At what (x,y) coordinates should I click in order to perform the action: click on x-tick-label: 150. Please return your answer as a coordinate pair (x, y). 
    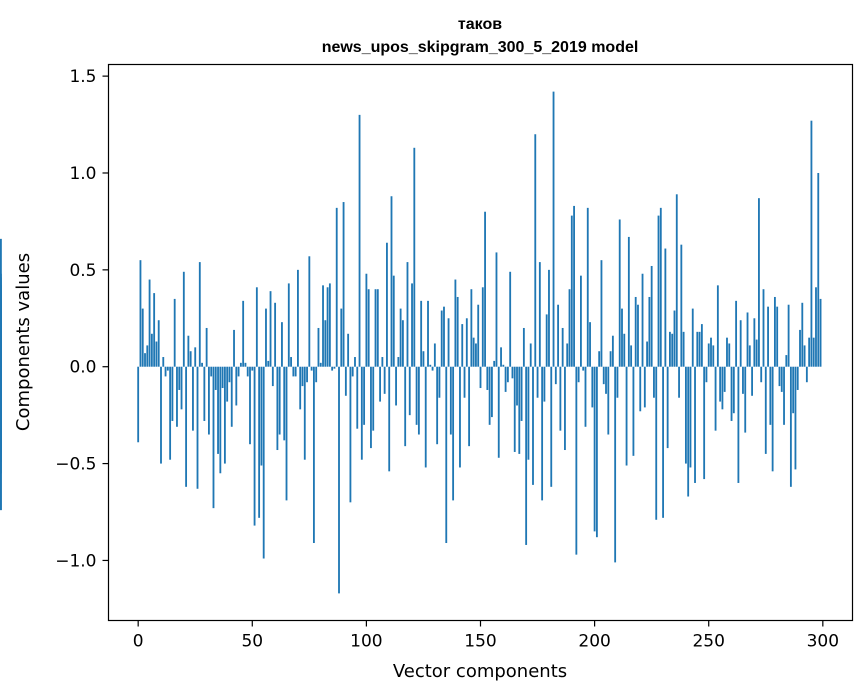
    Looking at the image, I should click on (480, 642).